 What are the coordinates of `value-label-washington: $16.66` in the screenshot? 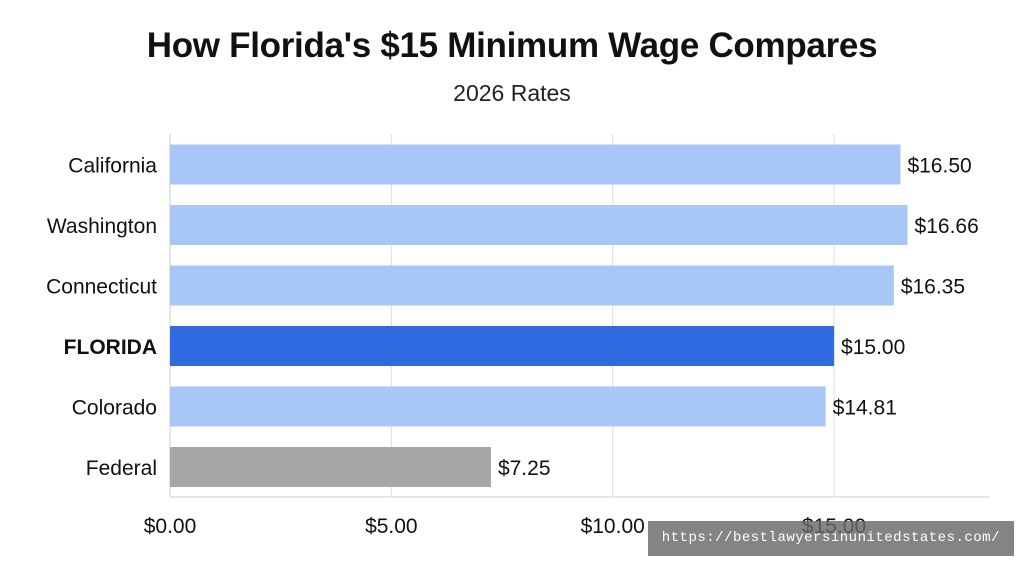 It's located at (947, 226).